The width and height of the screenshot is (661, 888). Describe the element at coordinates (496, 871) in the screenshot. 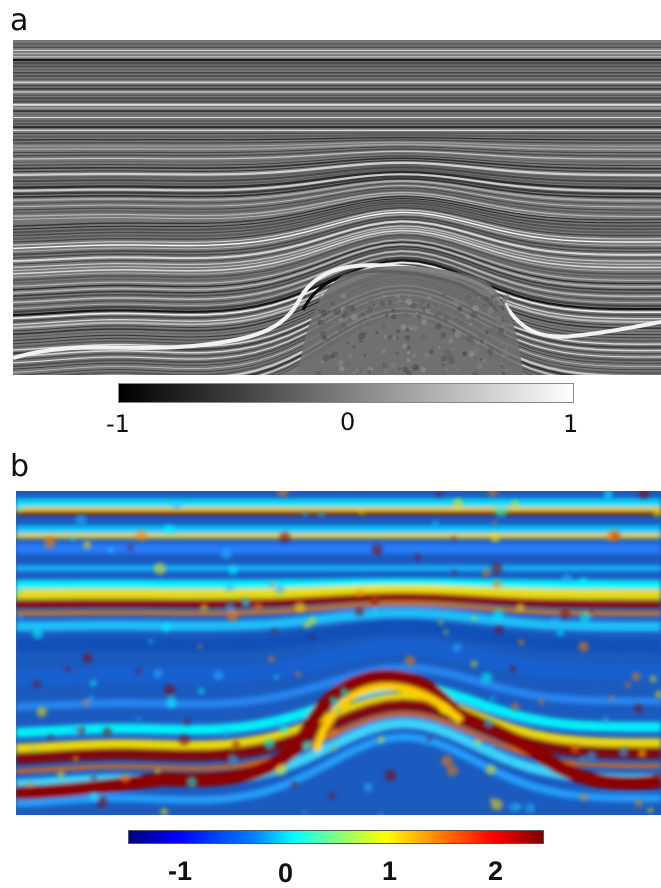

I see `colorbar-tick-2: 2` at that location.